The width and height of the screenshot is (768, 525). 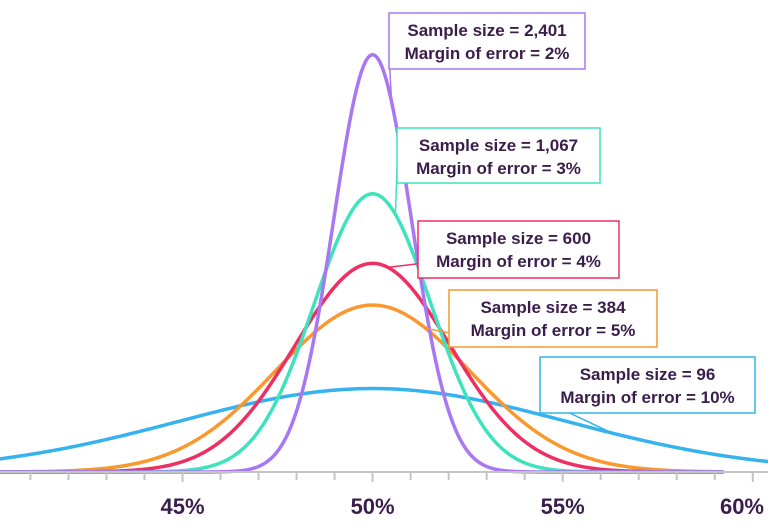 I want to click on x-tick-label: 55%, so click(x=563, y=506).